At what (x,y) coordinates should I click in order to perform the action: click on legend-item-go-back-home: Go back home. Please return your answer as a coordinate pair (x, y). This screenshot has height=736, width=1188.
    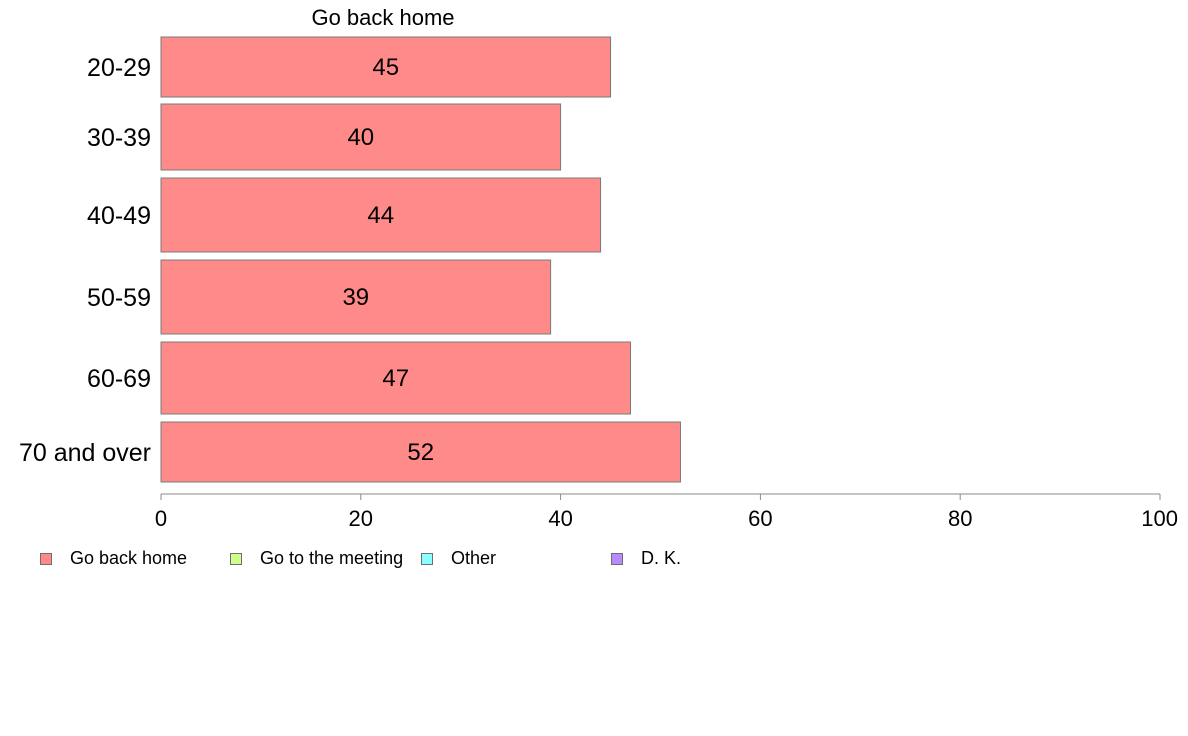
    Looking at the image, I should click on (113, 558).